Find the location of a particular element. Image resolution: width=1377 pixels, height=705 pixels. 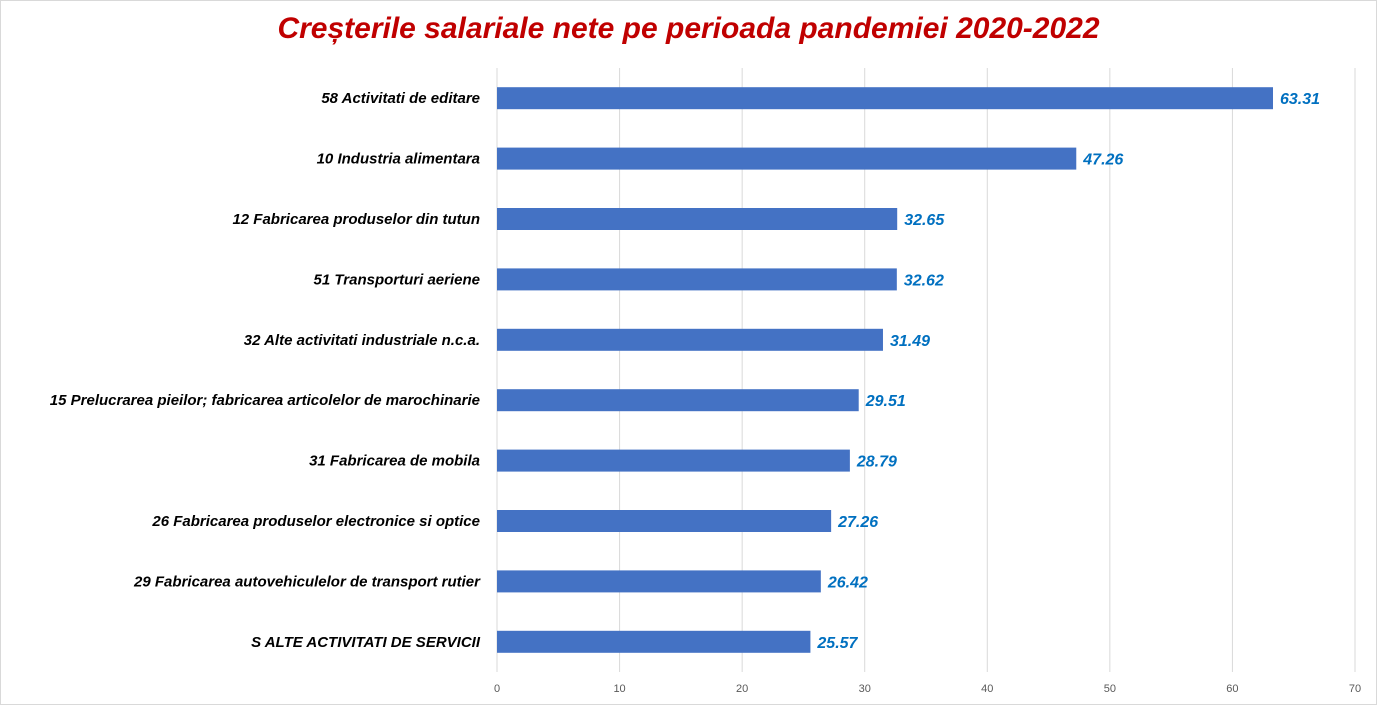

x-tick-label: 40 is located at coordinates (987, 689).